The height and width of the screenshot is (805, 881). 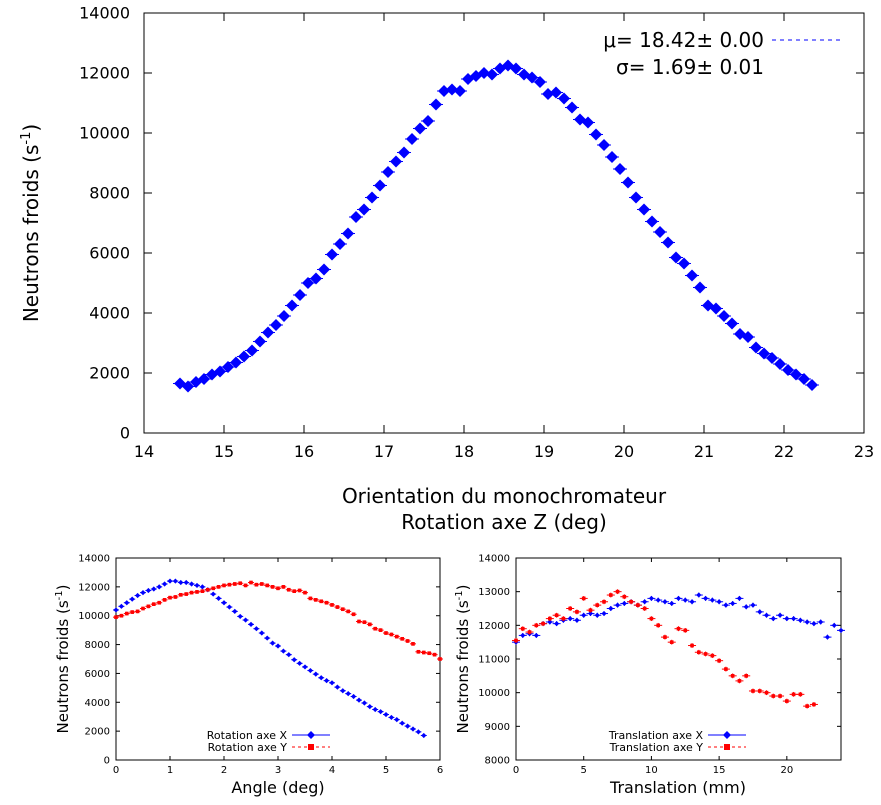 I want to click on x-tick-label: 17, so click(x=384, y=451).